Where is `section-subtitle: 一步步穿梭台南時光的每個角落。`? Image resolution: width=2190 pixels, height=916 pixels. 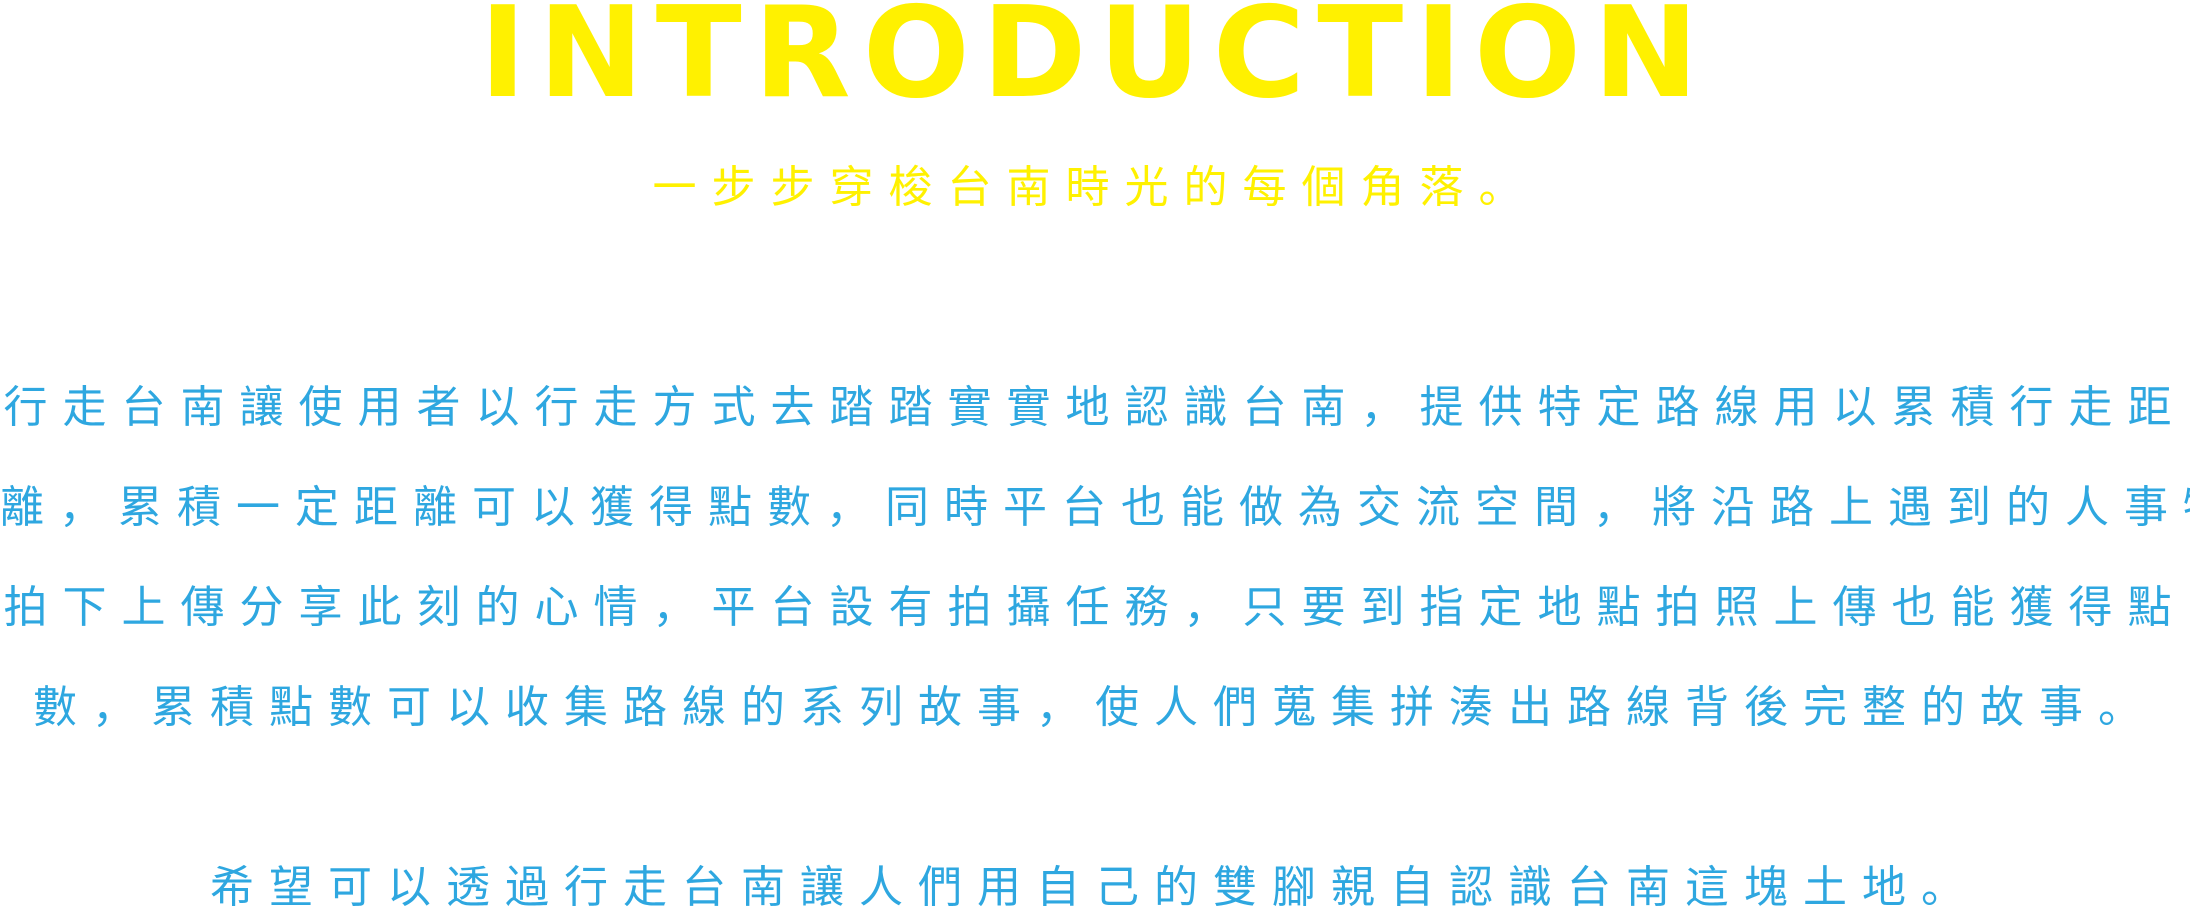
section-subtitle: 一步步穿梭台南時光的每個角落。 is located at coordinates (1095, 188).